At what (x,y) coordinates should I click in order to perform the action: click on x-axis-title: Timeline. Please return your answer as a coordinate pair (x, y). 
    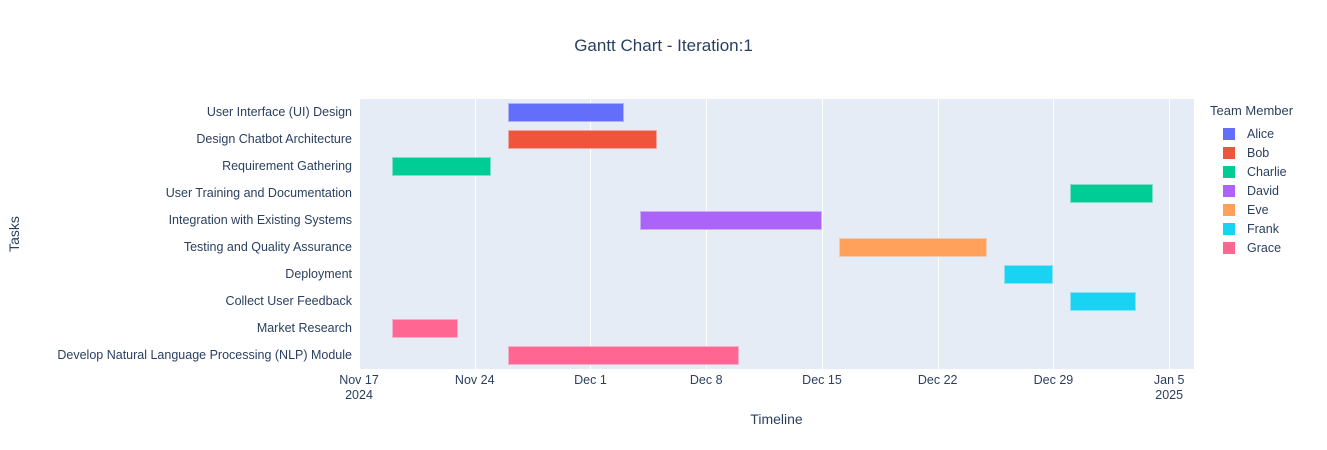
    Looking at the image, I should click on (776, 419).